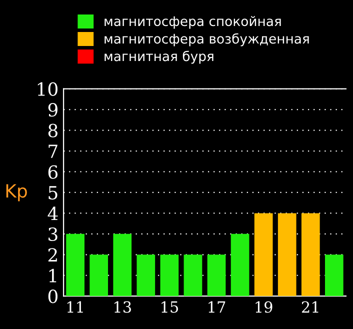 Image resolution: width=353 pixels, height=329 pixels. What do you see at coordinates (192, 22) in the screenshot?
I see `legend-label: магнитосфера спокойная` at bounding box center [192, 22].